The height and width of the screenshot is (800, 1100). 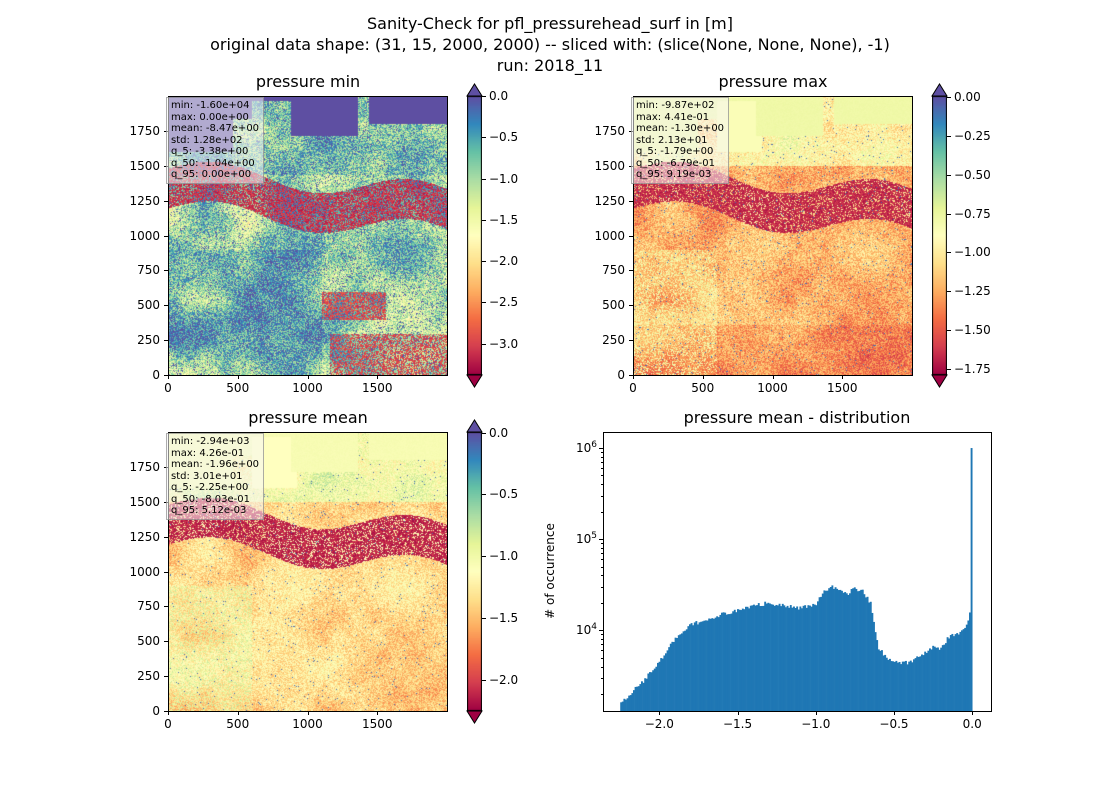 What do you see at coordinates (474, 717) in the screenshot?
I see `colorbar-extend-bottom-mean-shape` at bounding box center [474, 717].